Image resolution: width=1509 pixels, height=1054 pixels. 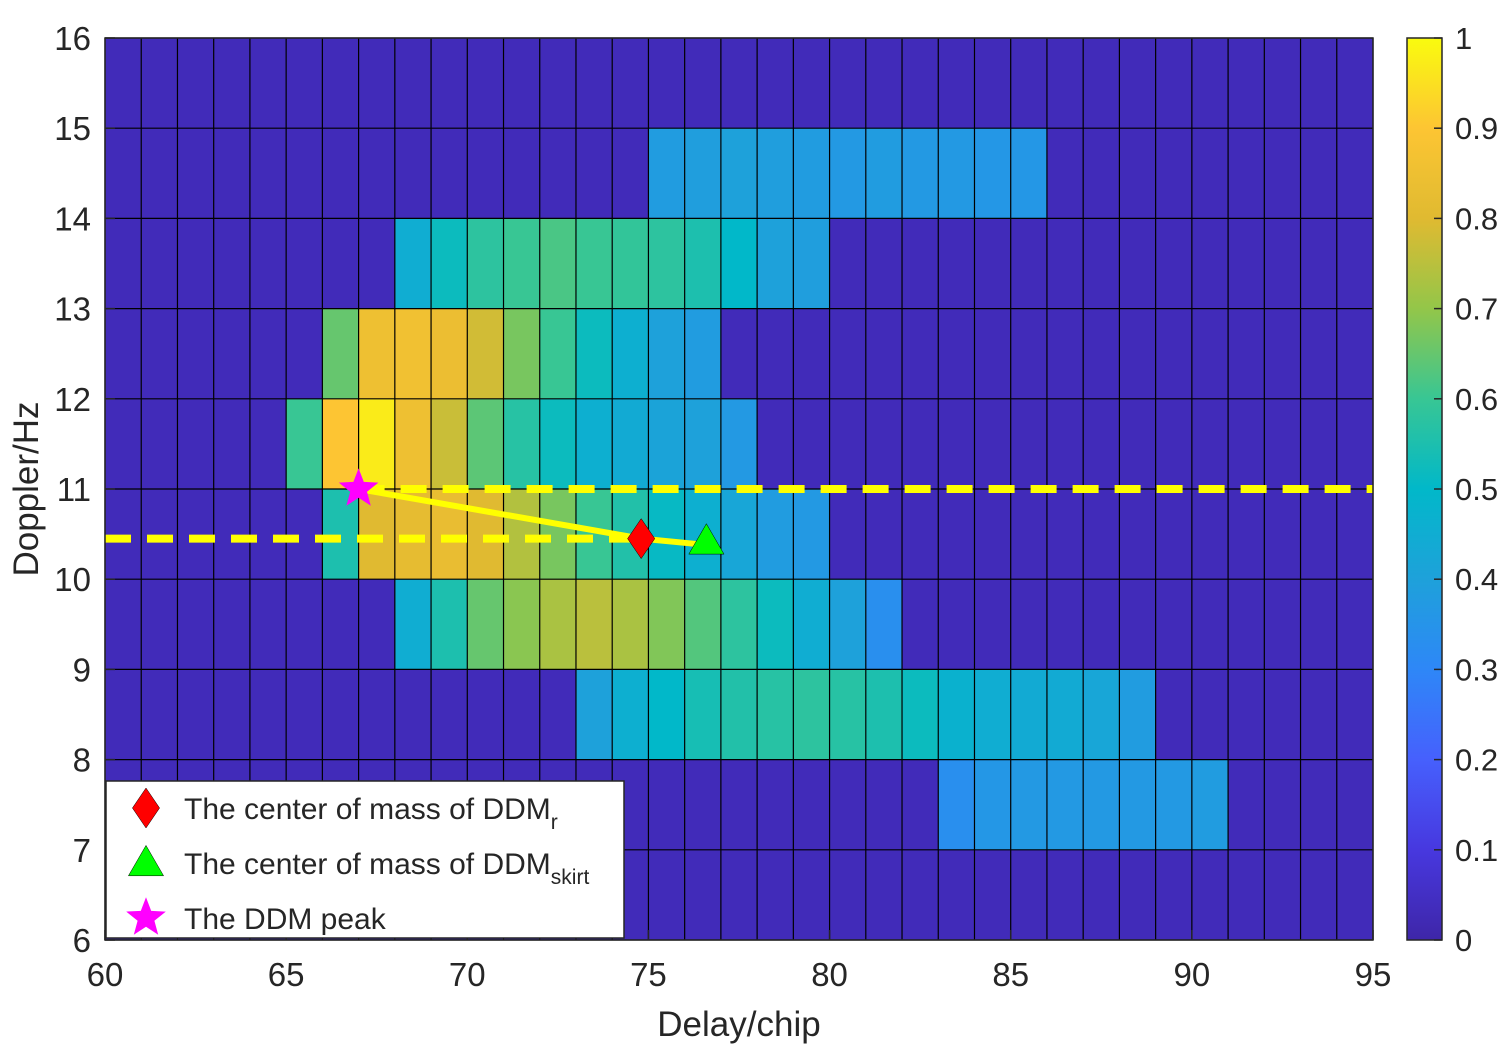 I want to click on legend-triangle-icon, so click(x=146, y=860).